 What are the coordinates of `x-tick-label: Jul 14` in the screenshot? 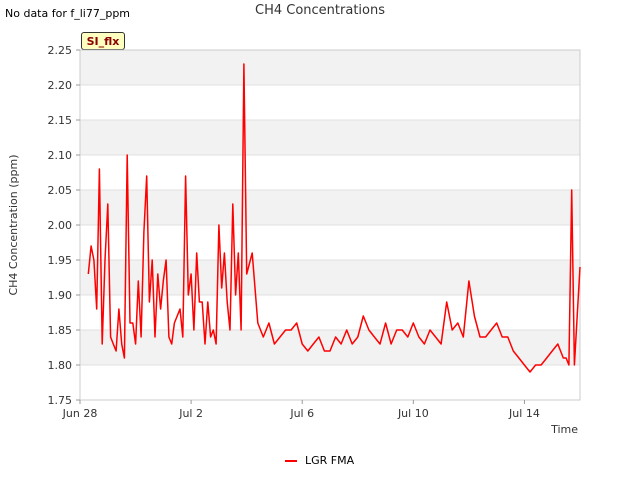 It's located at (524, 413).